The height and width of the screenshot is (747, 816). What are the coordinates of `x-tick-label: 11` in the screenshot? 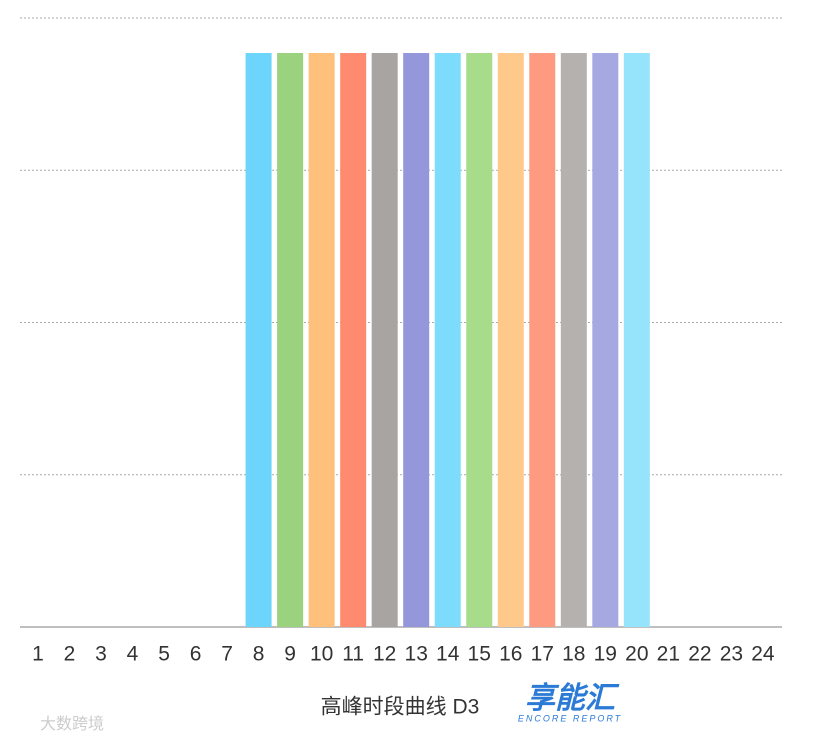 It's located at (353, 654).